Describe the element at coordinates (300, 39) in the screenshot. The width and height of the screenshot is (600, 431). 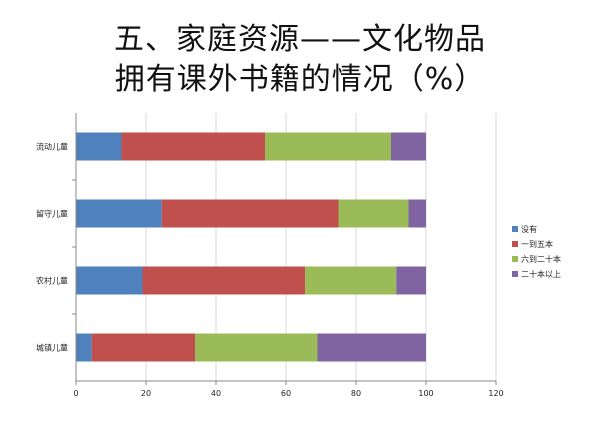
I see `chart-title-line-1: 五、家庭资源——文化物品` at that location.